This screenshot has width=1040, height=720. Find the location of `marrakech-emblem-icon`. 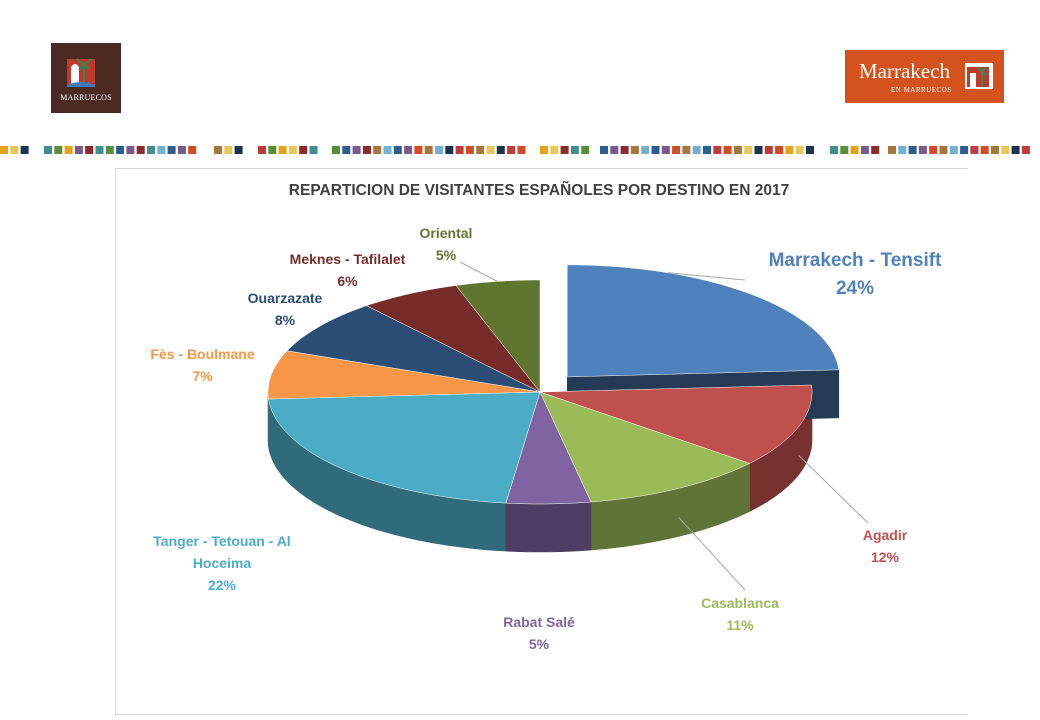

marrakech-emblem-icon is located at coordinates (979, 76).